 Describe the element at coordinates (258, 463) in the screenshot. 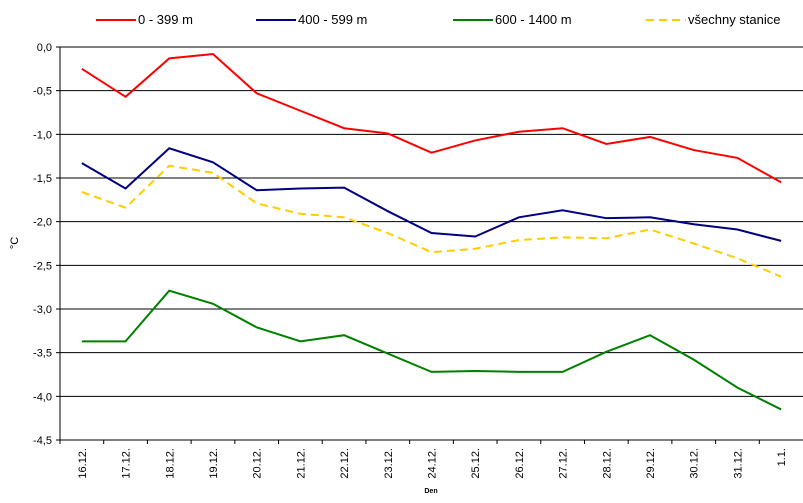

I see `x-tick-label: 20.12.` at that location.